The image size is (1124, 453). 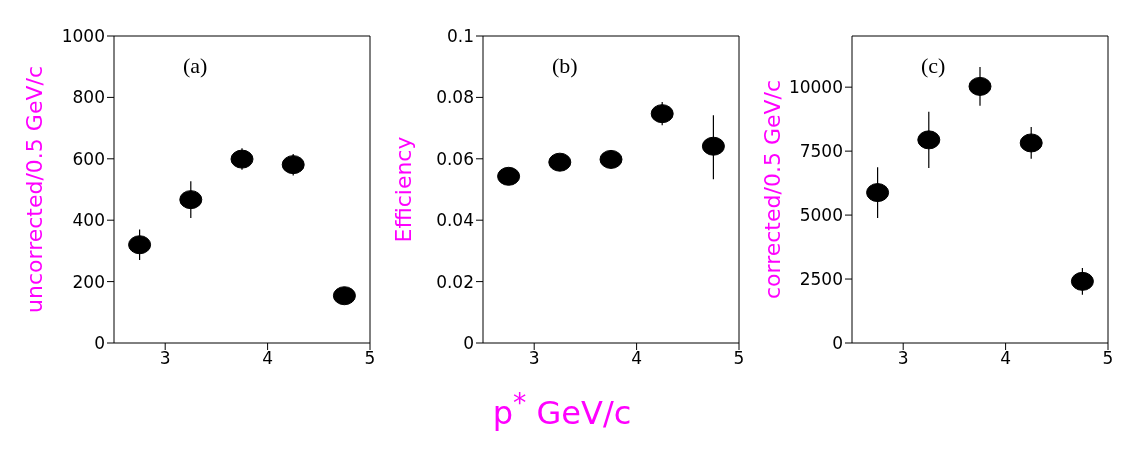 I want to click on y-tick-label: 7500, so click(x=821, y=151).